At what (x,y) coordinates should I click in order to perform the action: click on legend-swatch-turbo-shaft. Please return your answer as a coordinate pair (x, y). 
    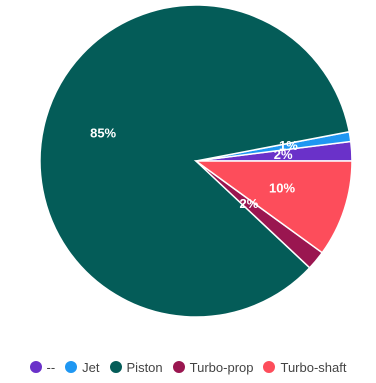
    Looking at the image, I should click on (269, 367).